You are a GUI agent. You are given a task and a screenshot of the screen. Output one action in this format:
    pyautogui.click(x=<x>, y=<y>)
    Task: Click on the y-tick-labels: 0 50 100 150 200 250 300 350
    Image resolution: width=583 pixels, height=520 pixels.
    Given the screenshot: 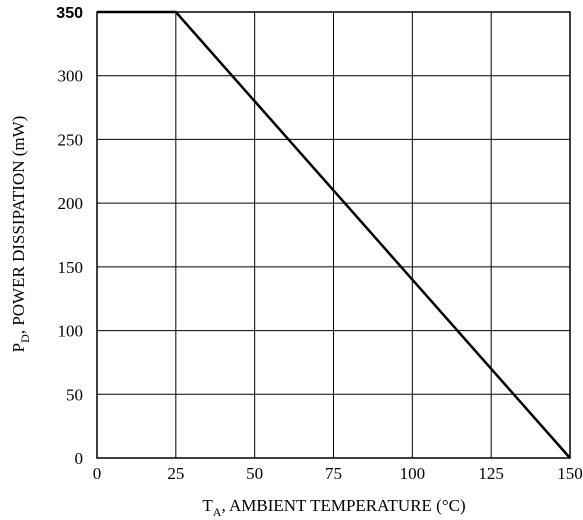 What is the action you would take?
    pyautogui.click(x=69, y=236)
    